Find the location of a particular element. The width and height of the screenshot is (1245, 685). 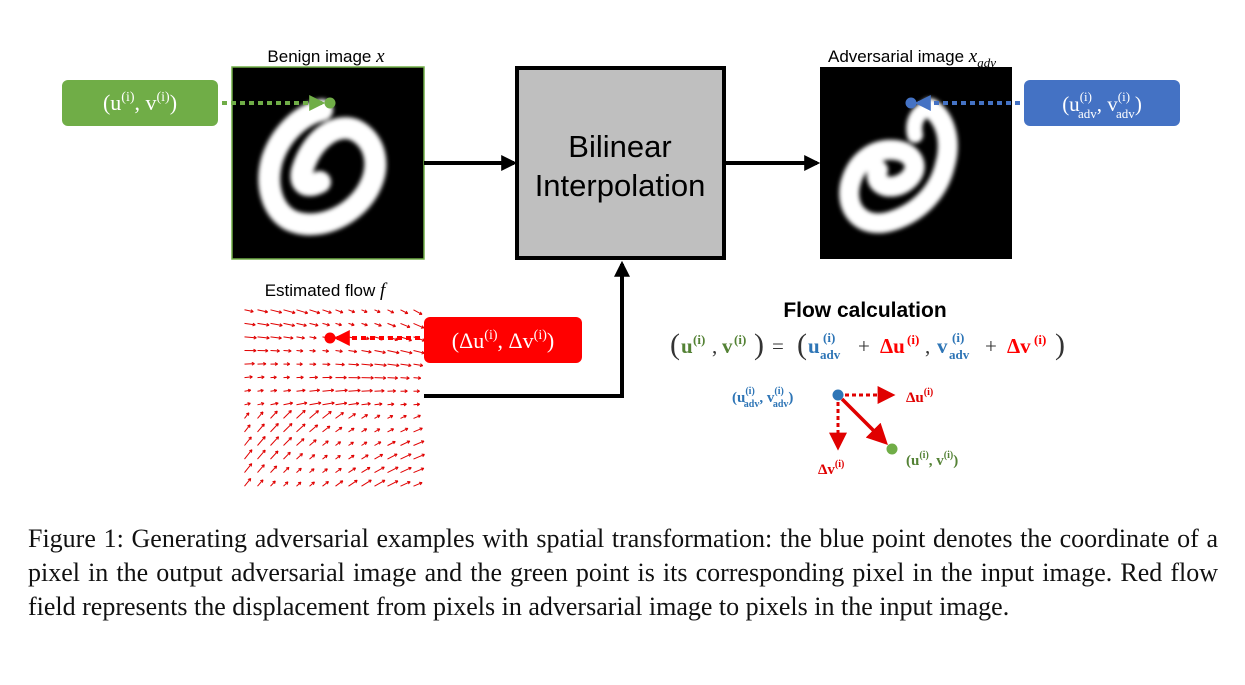

blue-coordinate-tag: (u(i) adv, v(i) adv) is located at coordinates (1102, 103).